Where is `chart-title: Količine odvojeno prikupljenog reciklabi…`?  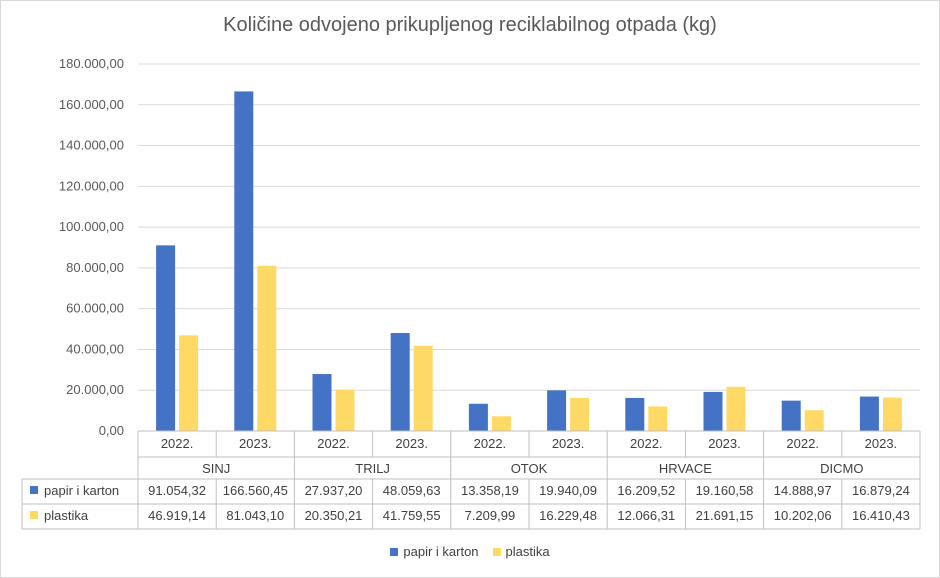 chart-title: Količine odvojeno prikupljenog reciklabi… is located at coordinates (470, 25).